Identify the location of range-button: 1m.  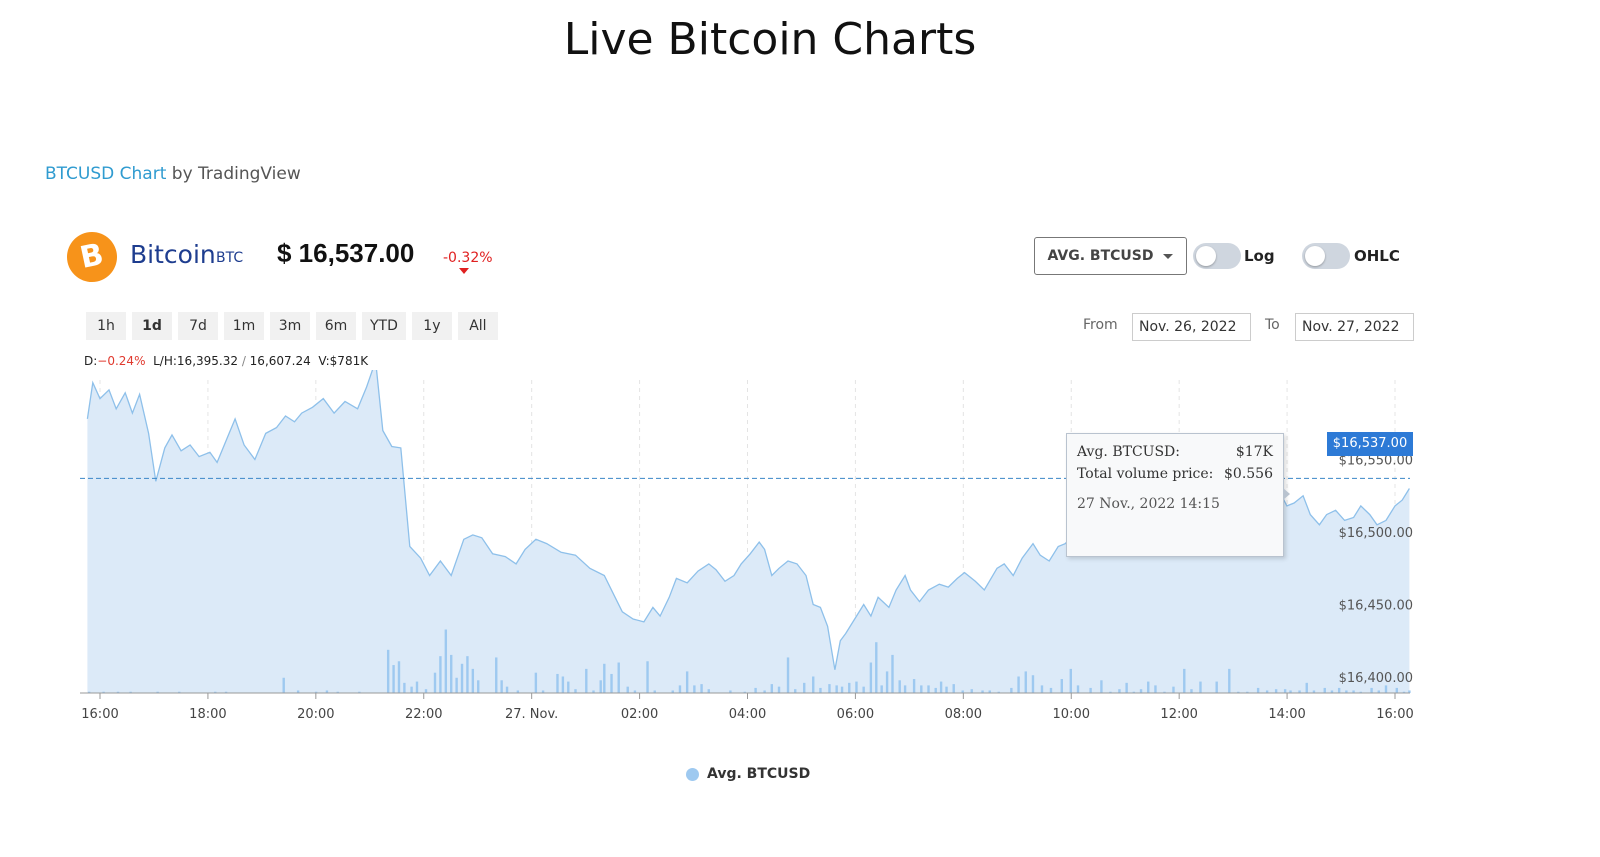
(244, 326).